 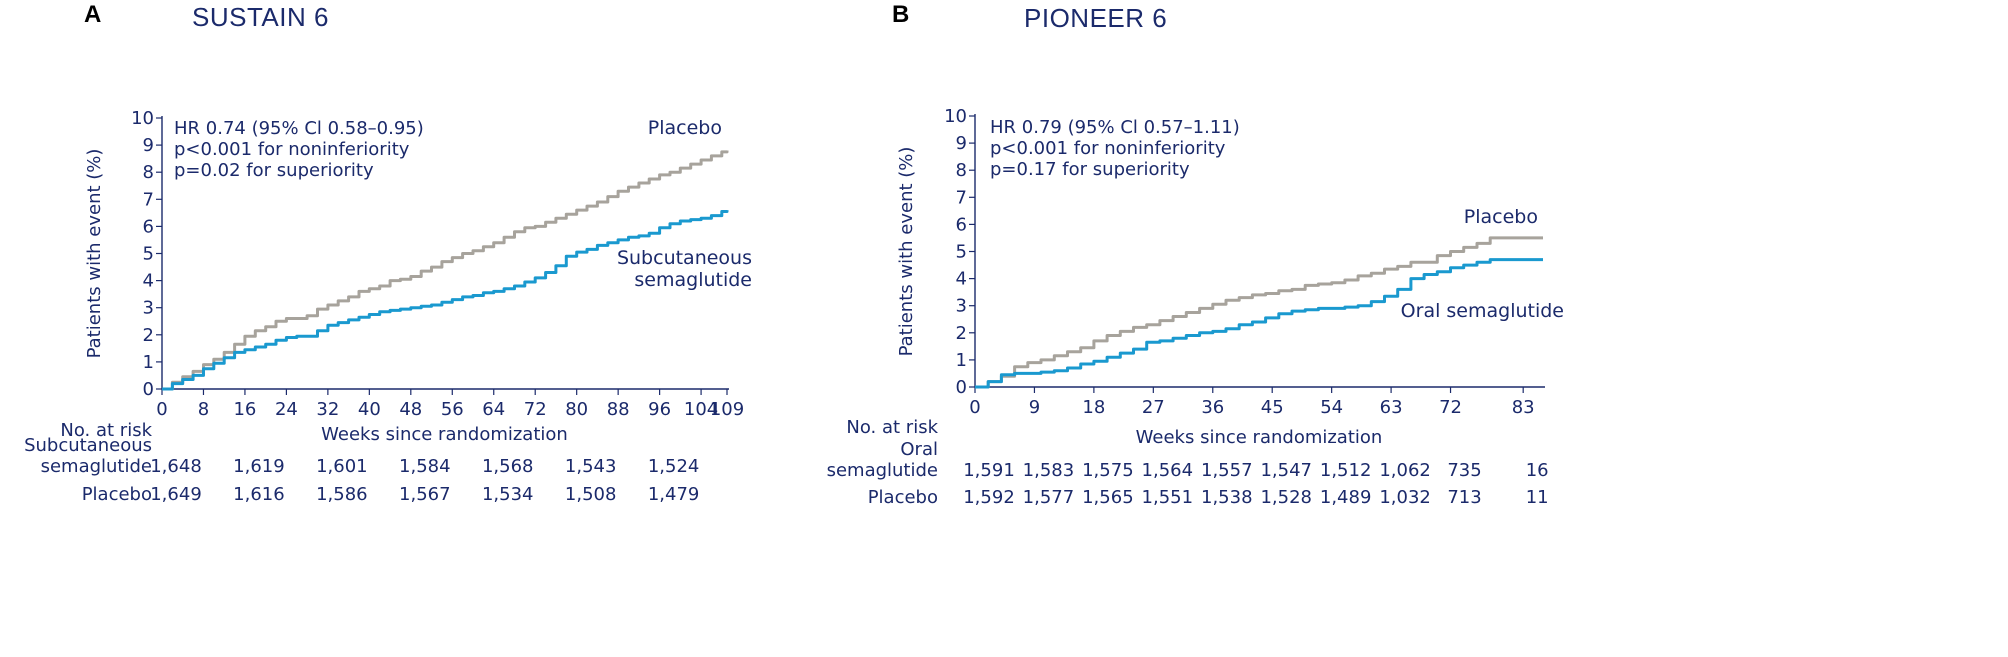 I want to click on risk-value: 1,543, so click(x=591, y=466).